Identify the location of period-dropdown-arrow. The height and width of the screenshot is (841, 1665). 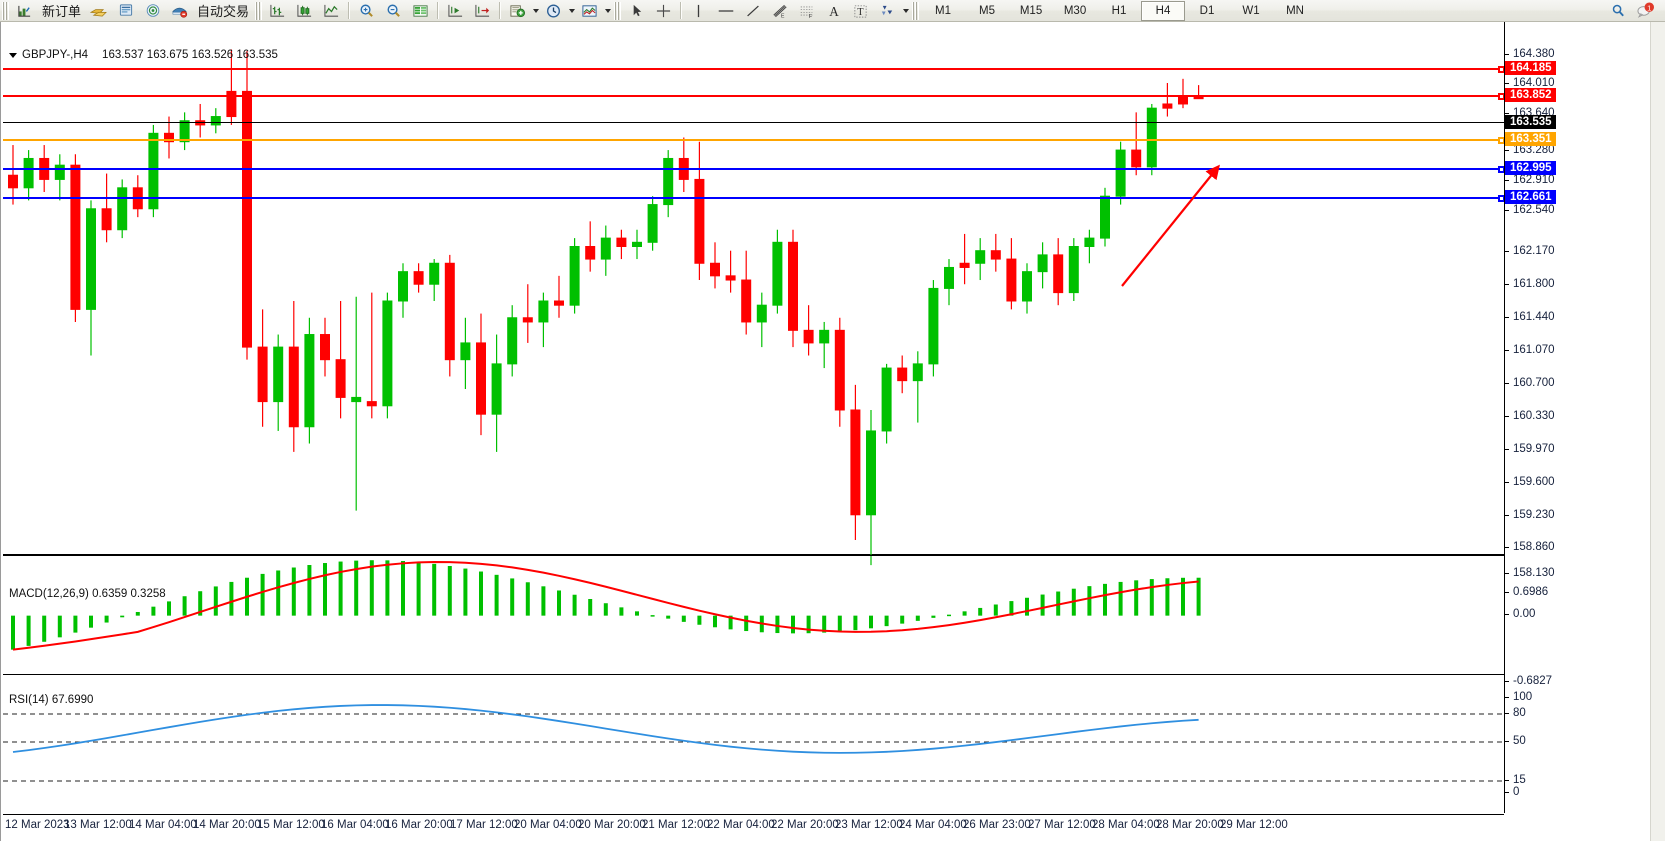
(571, 11).